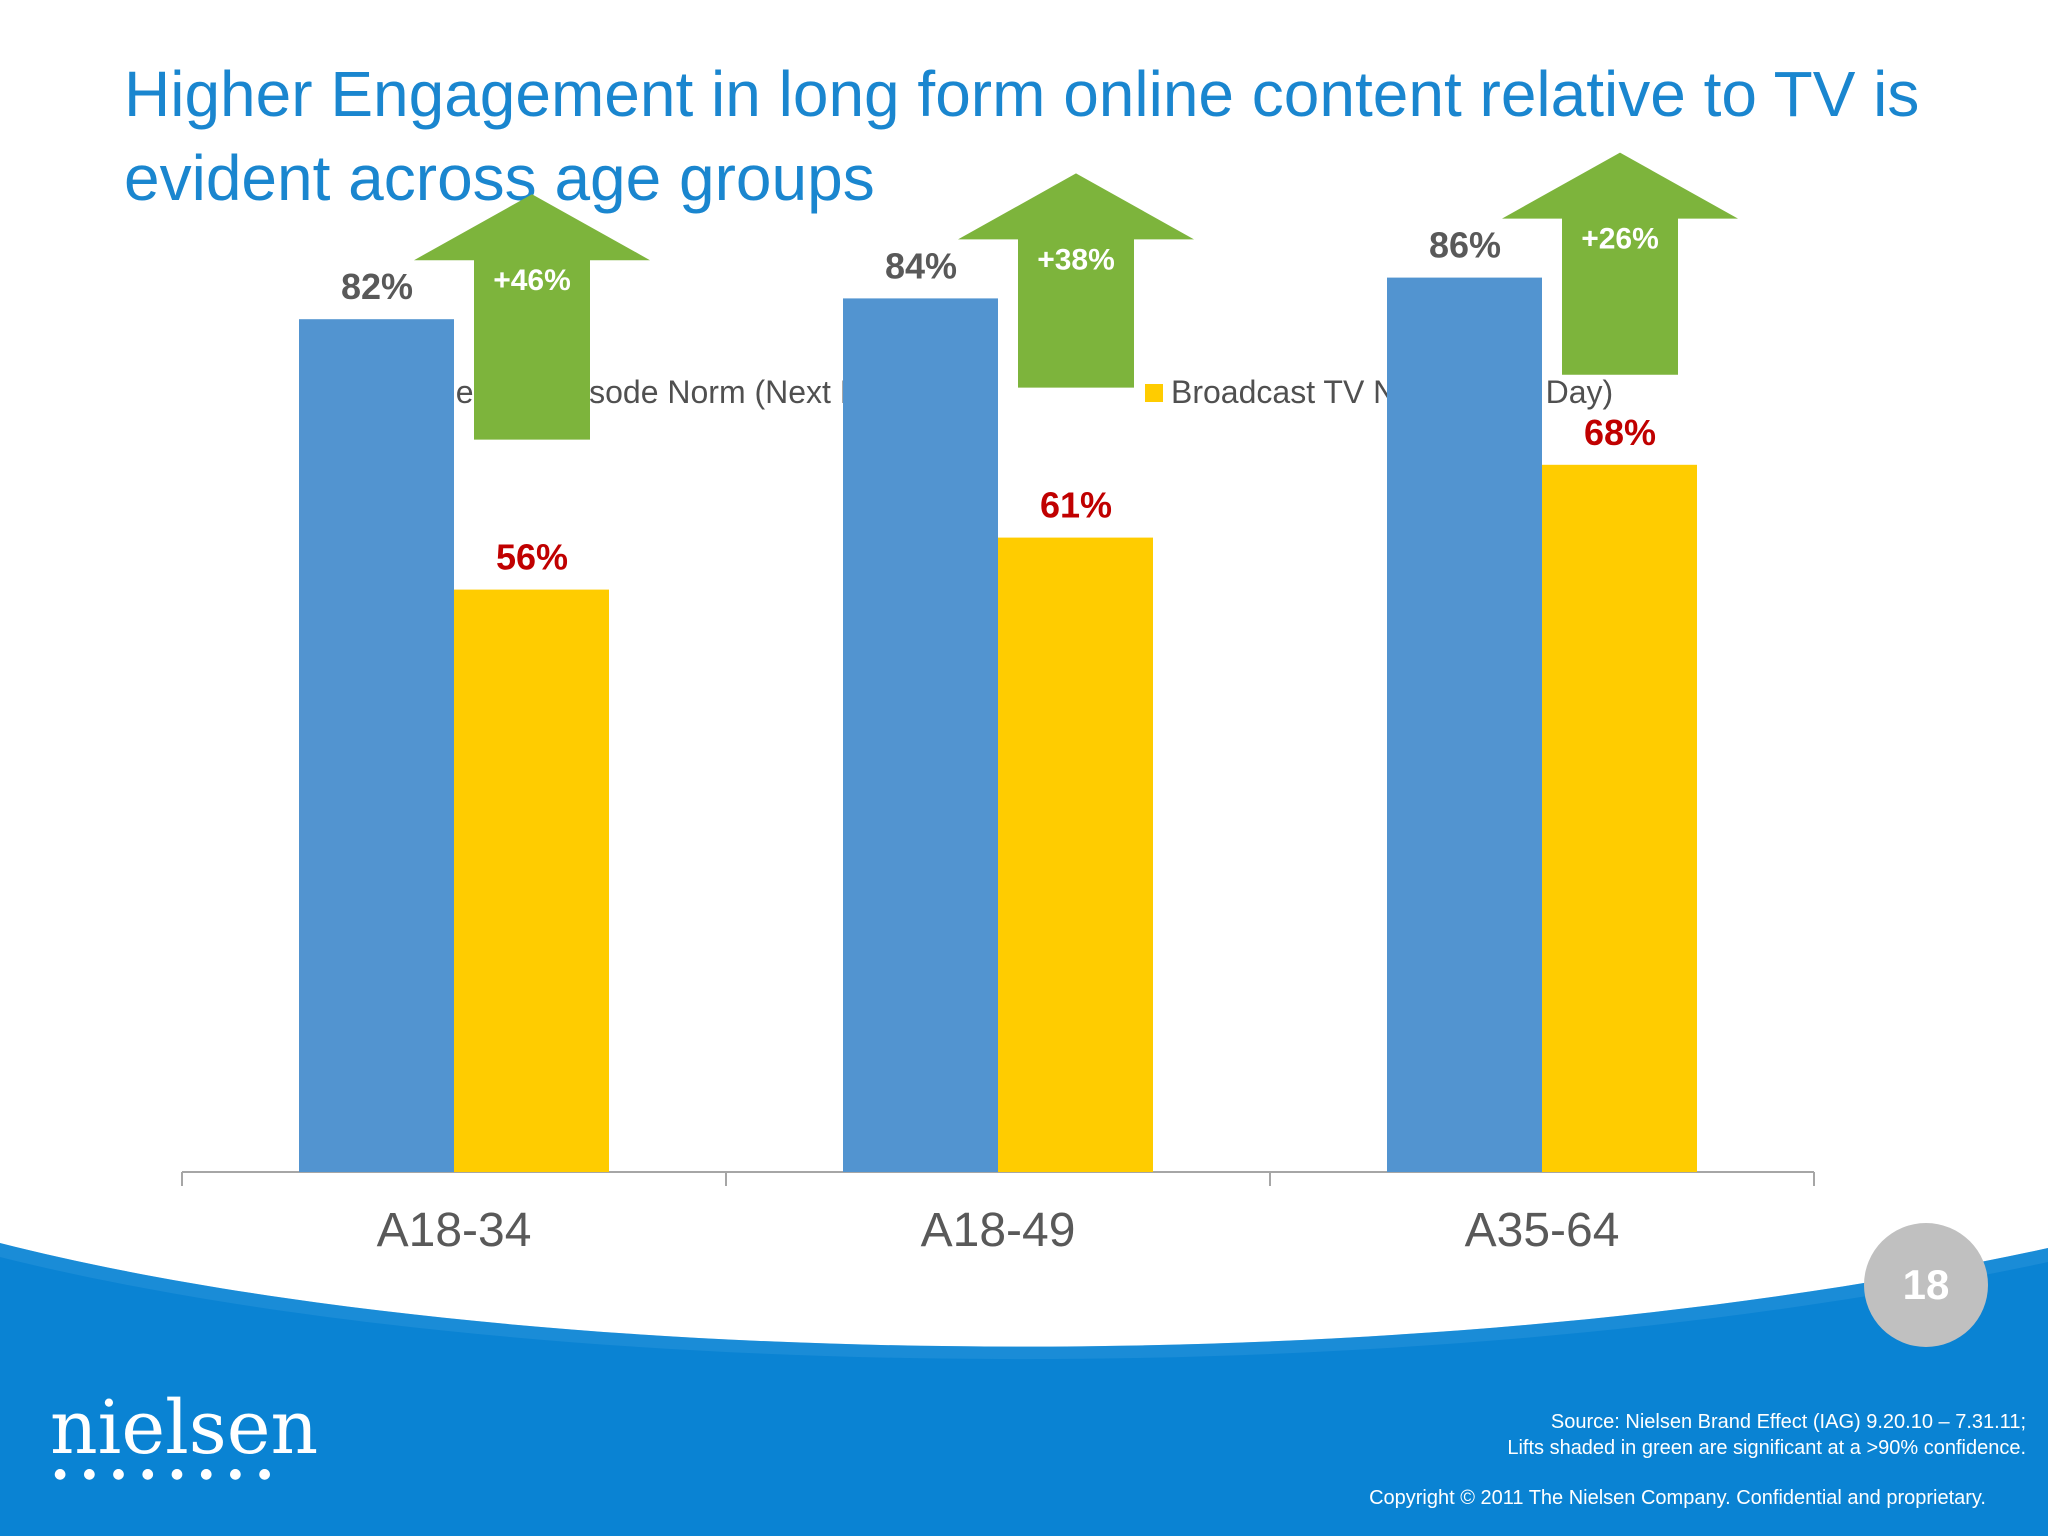 The height and width of the screenshot is (1536, 2048). Describe the element at coordinates (171, 1474) in the screenshot. I see `dots-row-icon: ●●●●●●●●` at that location.